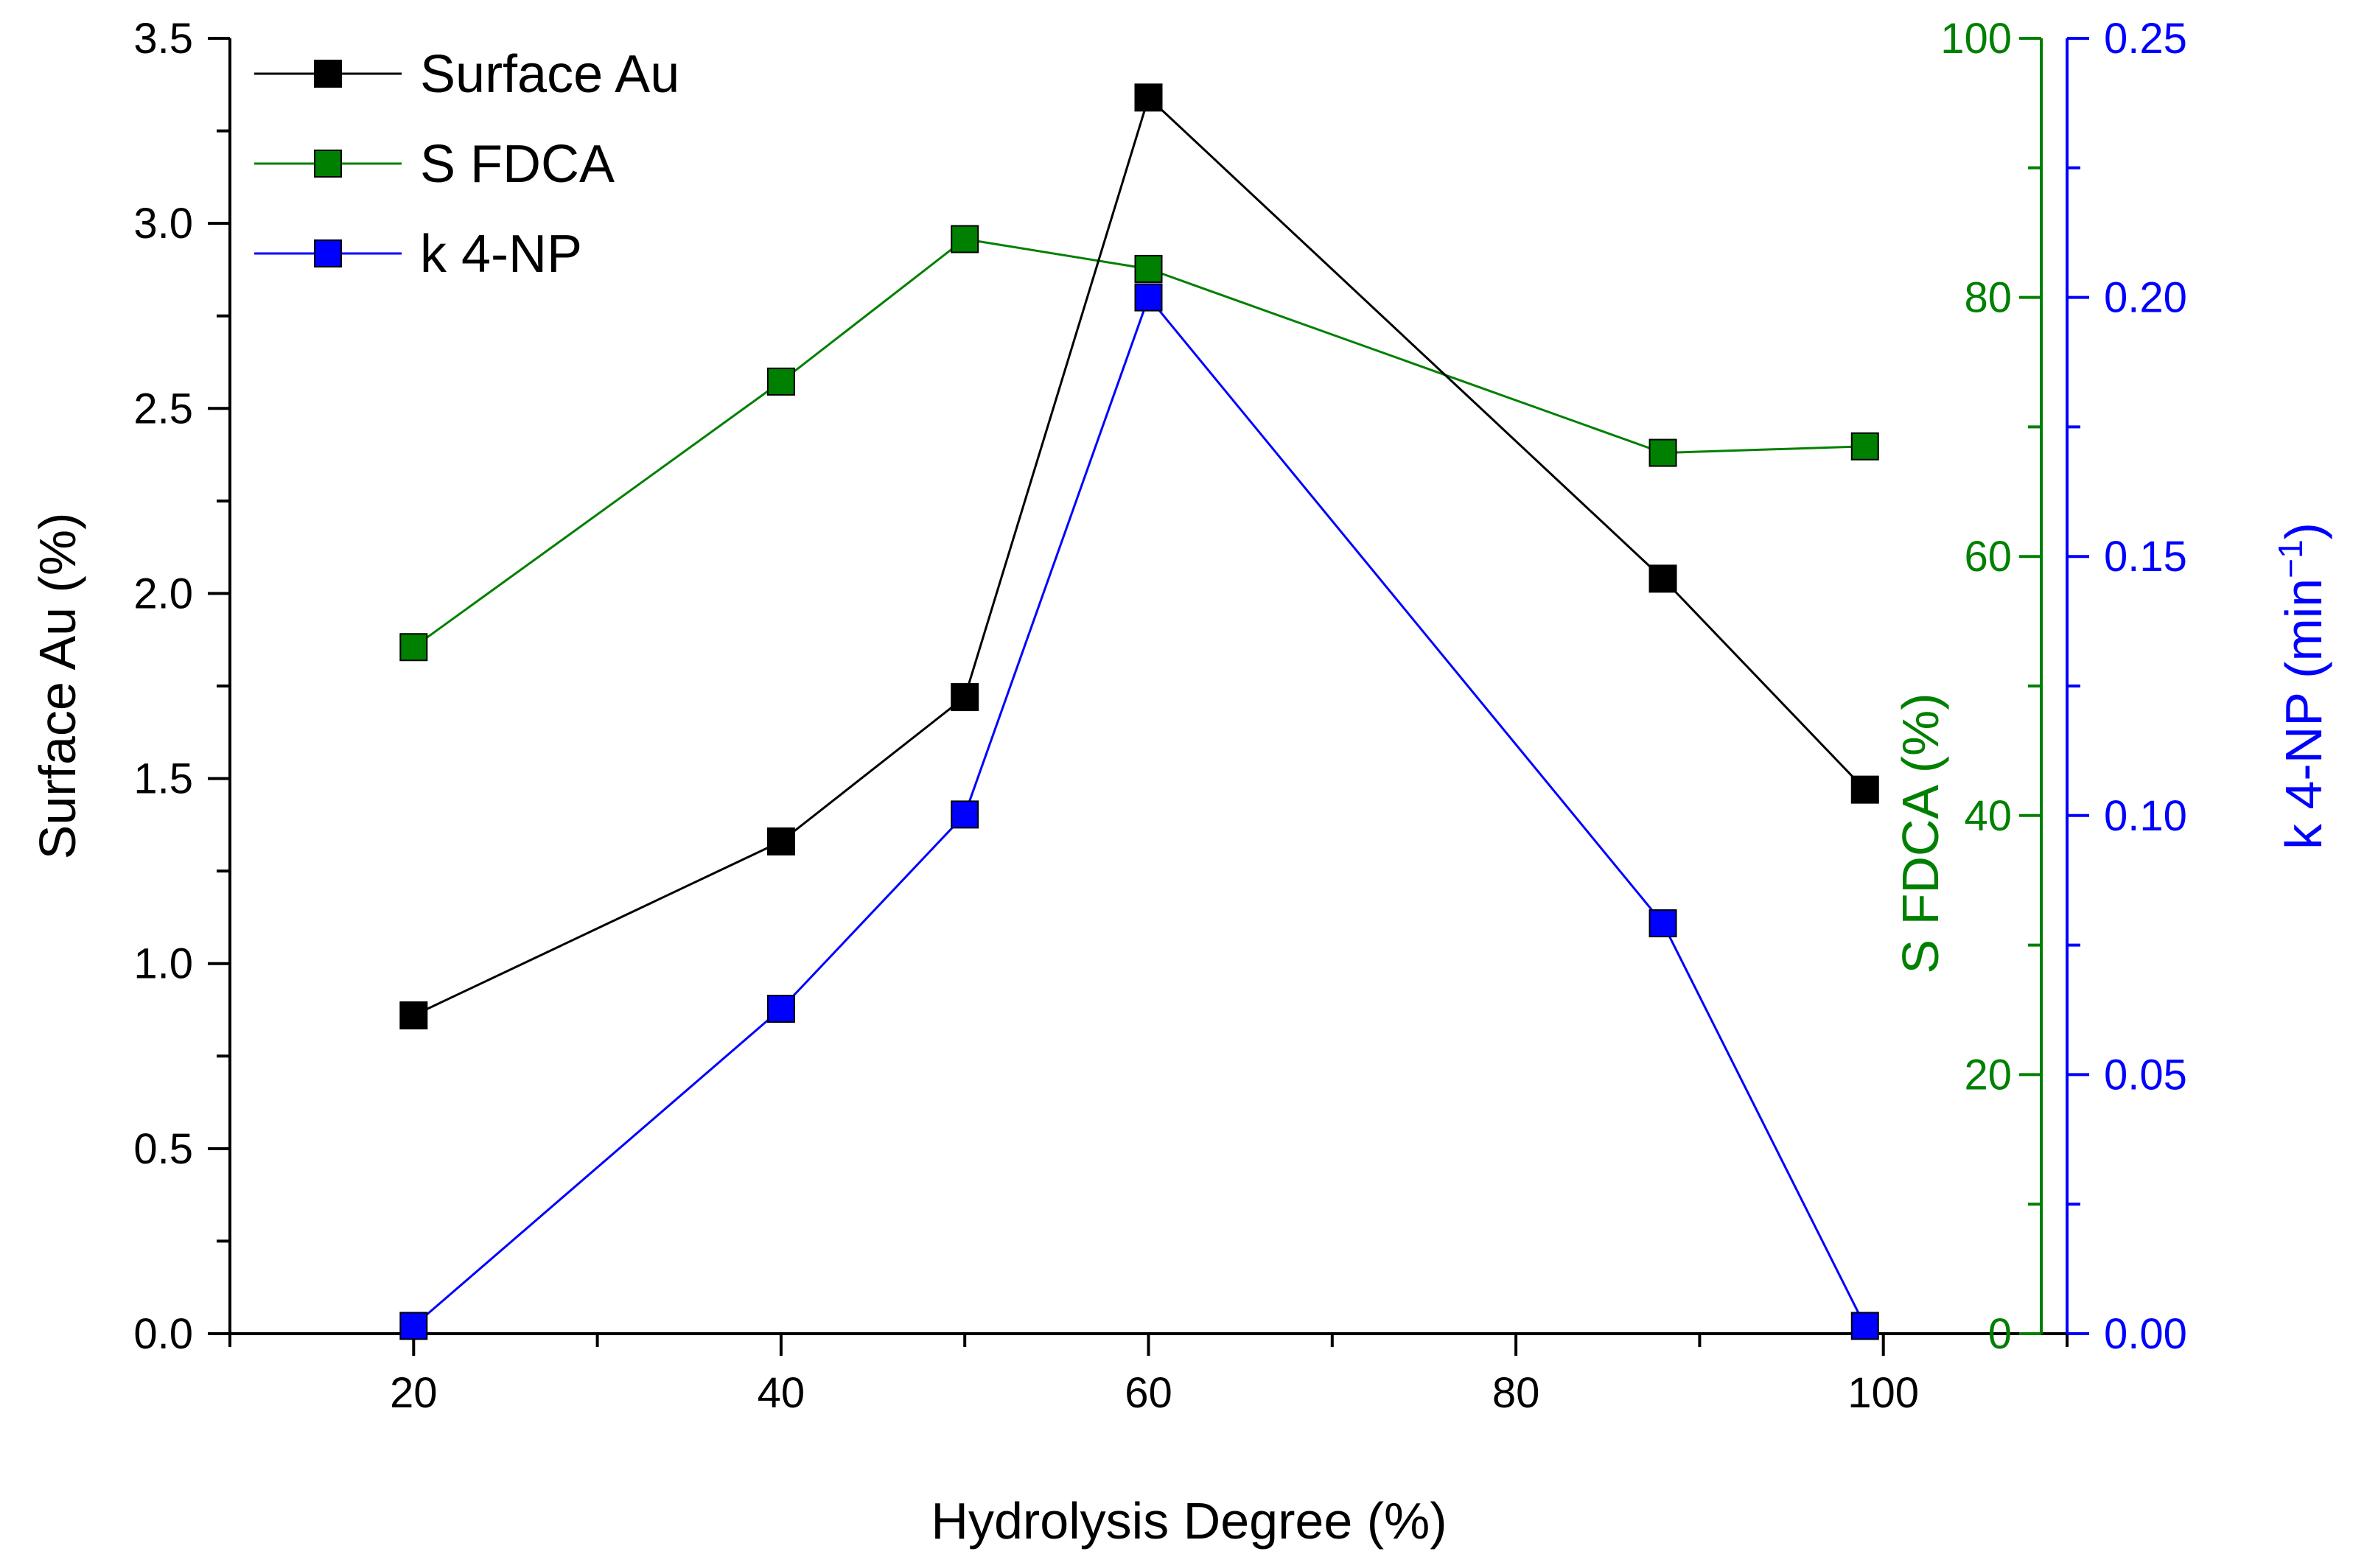  What do you see at coordinates (1988, 298) in the screenshot?
I see `right-inner-tick-label: 80` at bounding box center [1988, 298].